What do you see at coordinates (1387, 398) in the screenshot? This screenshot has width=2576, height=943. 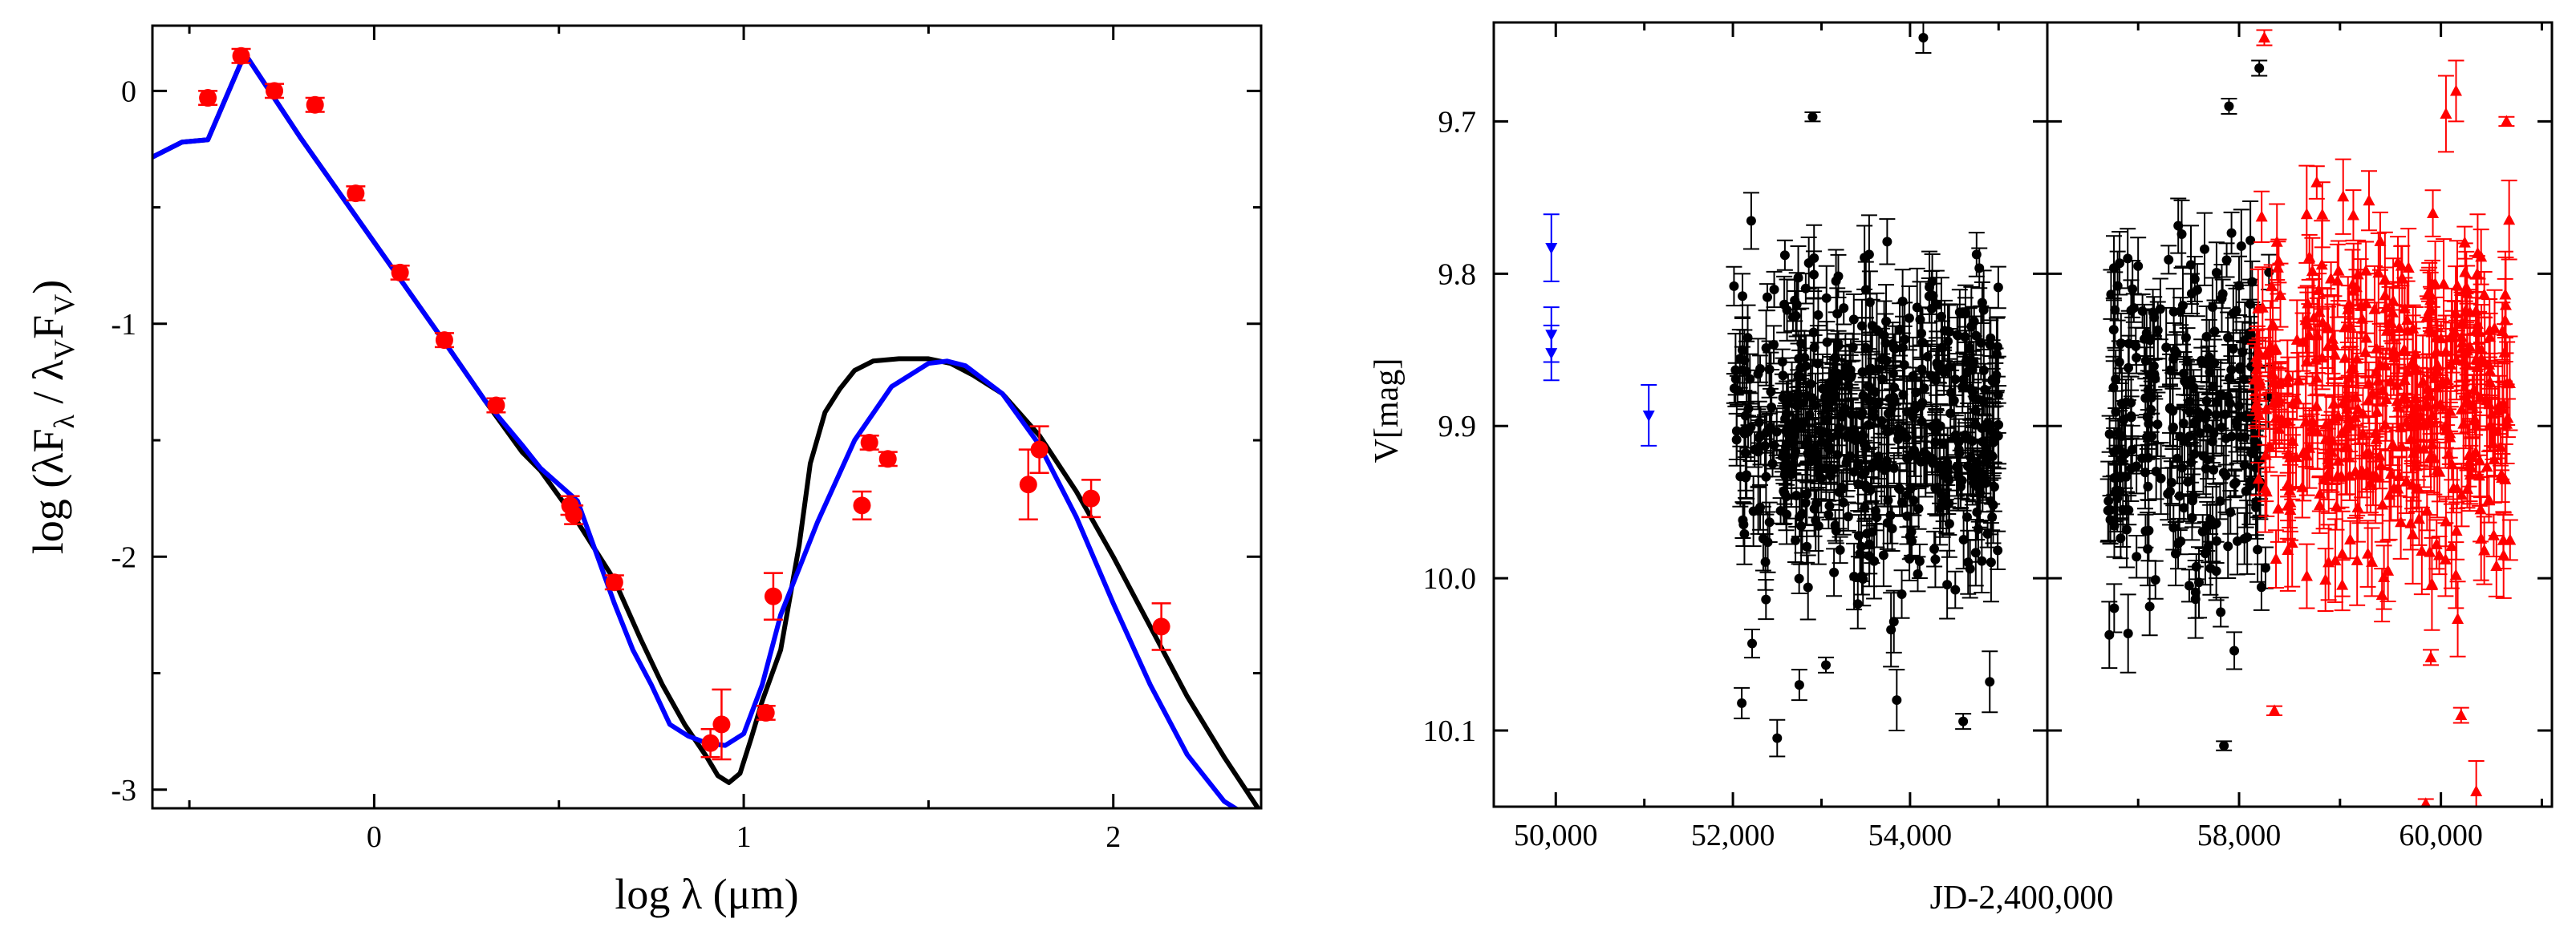 I see `lightcurve-ylabel-part: mag` at bounding box center [1387, 398].